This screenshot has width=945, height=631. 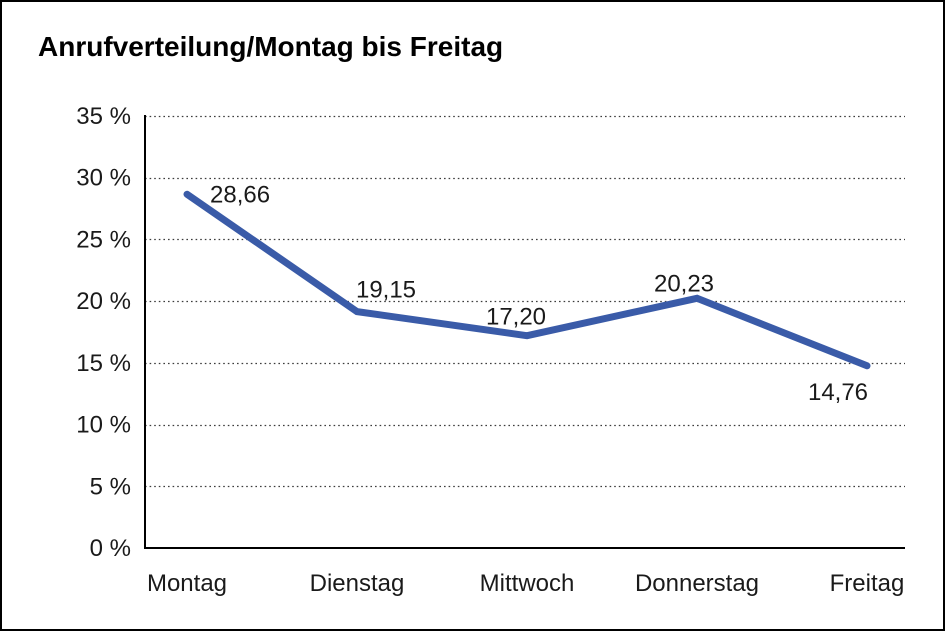 What do you see at coordinates (103, 178) in the screenshot?
I see `y-tick-label: 30 %` at bounding box center [103, 178].